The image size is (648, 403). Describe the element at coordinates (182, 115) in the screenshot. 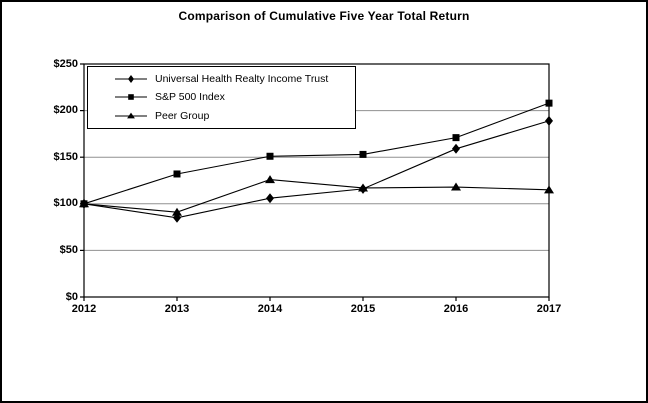

I see `legend-label: Peer Group` at that location.